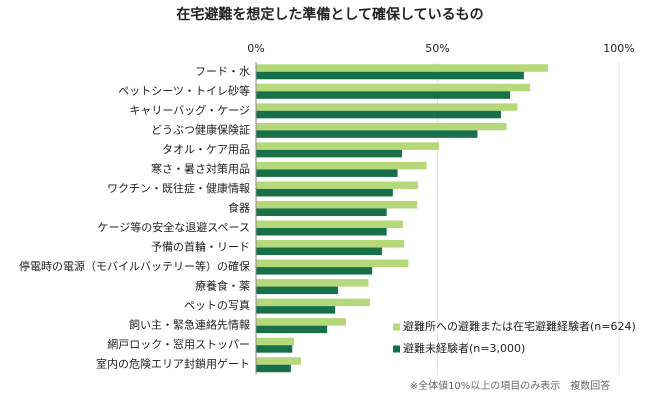  What do you see at coordinates (189, 325) in the screenshot?
I see `y-tick-label: 飼い主・緊急連絡先情報` at bounding box center [189, 325].